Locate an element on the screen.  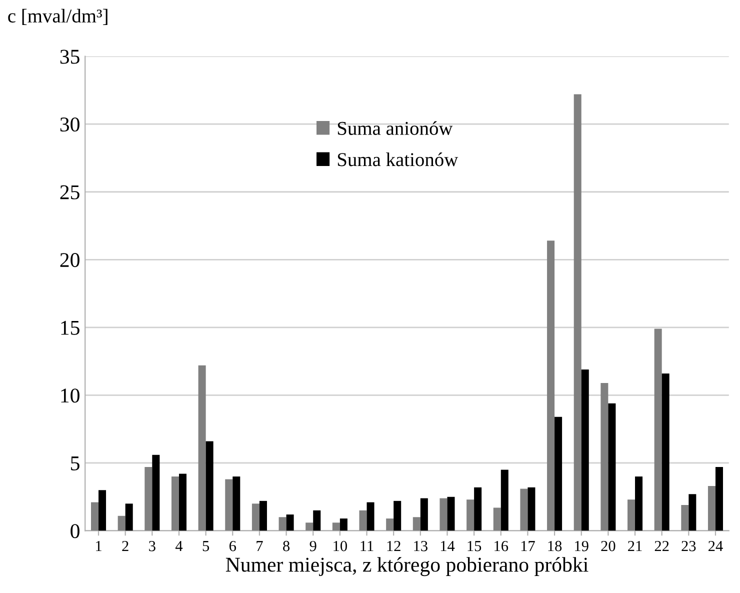
y-tick-label: 0 is located at coordinates (75, 531).